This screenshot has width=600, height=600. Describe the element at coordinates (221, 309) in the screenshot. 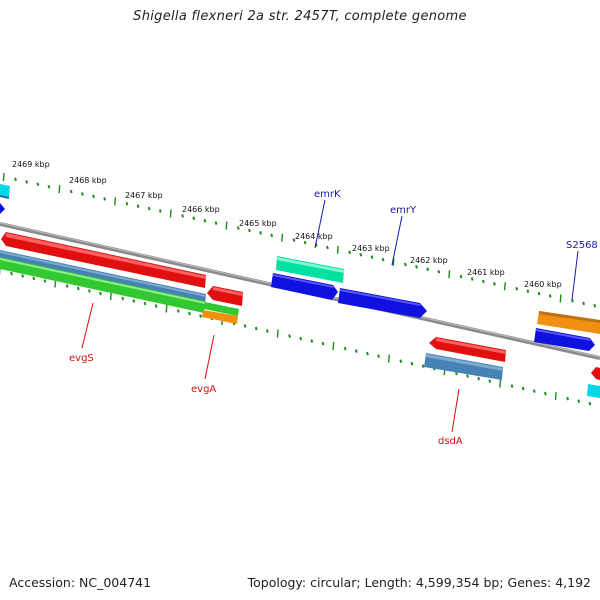

I see `gene-evgA-green` at that location.